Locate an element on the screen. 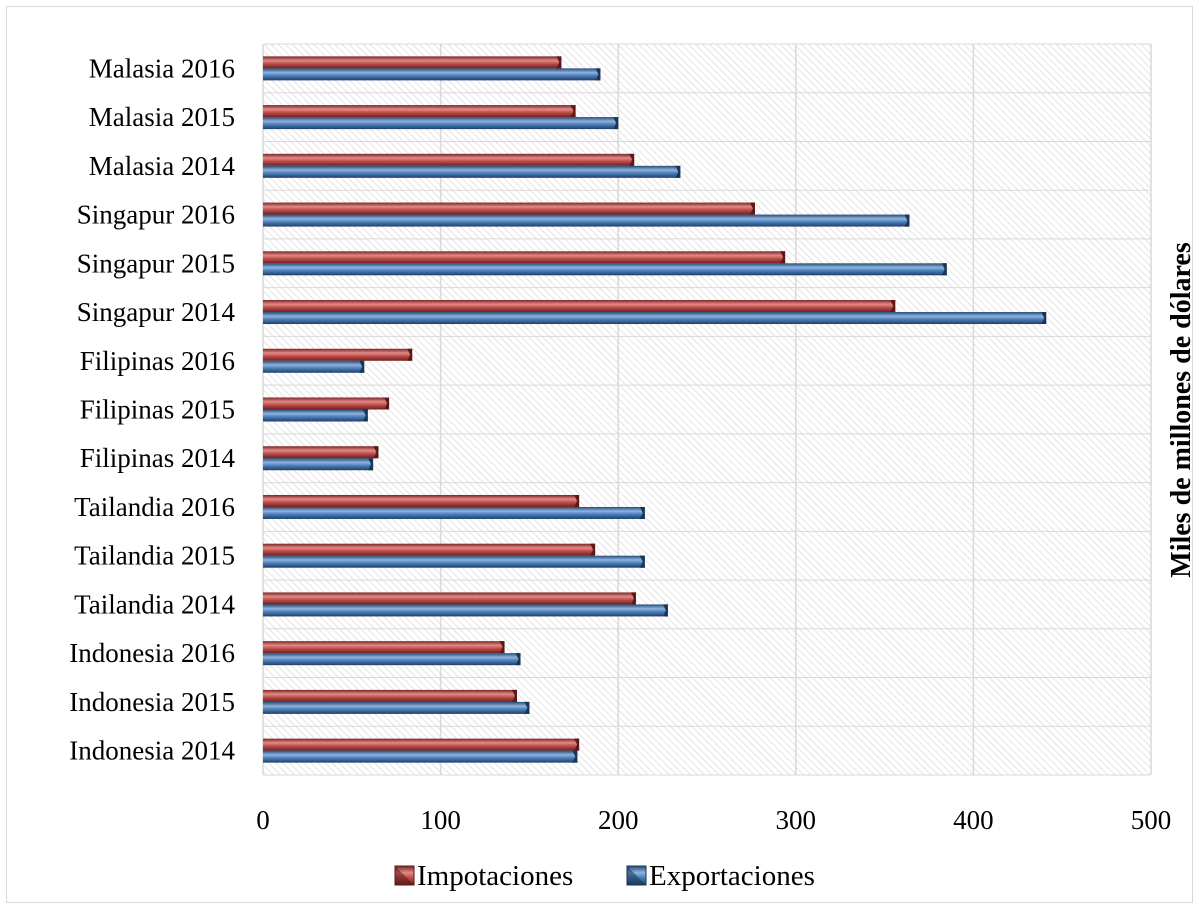  category-label: Singapur 2016 is located at coordinates (156, 215).